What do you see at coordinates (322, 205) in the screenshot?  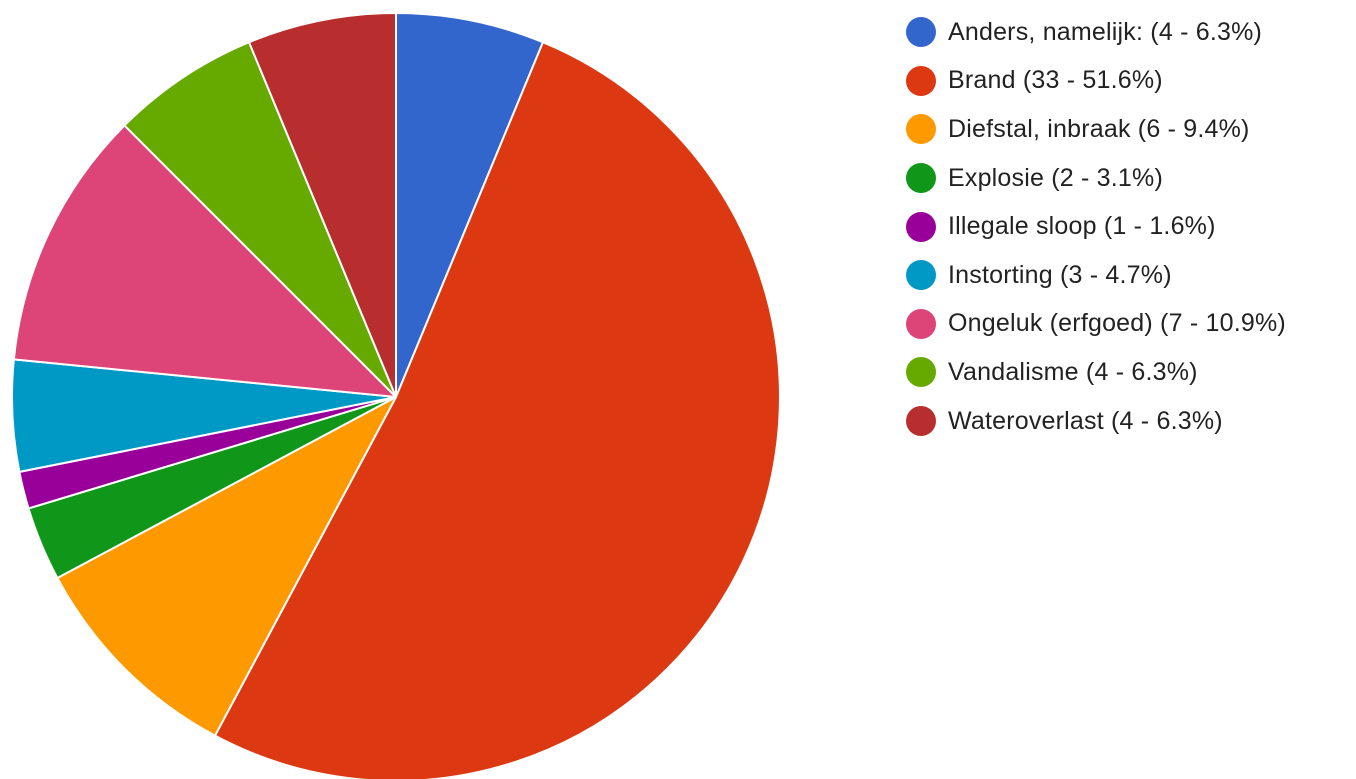 I see `pie-slice-wateroverlast` at bounding box center [322, 205].